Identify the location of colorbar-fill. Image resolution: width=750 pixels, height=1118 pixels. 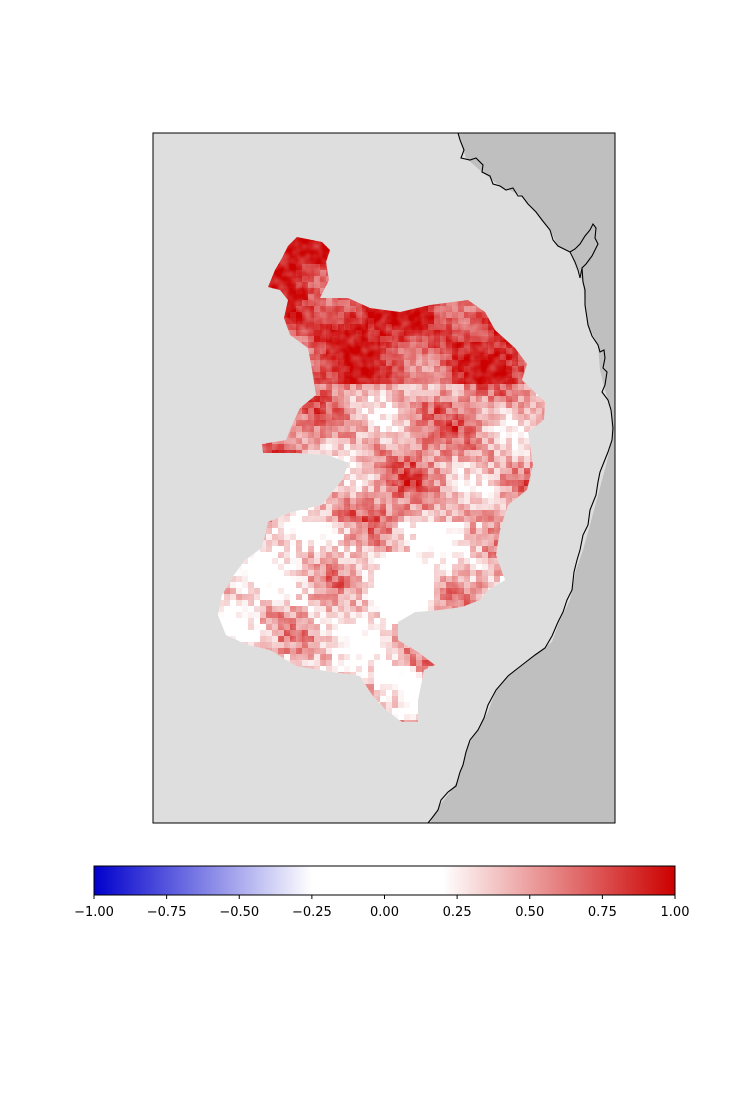
(384, 880).